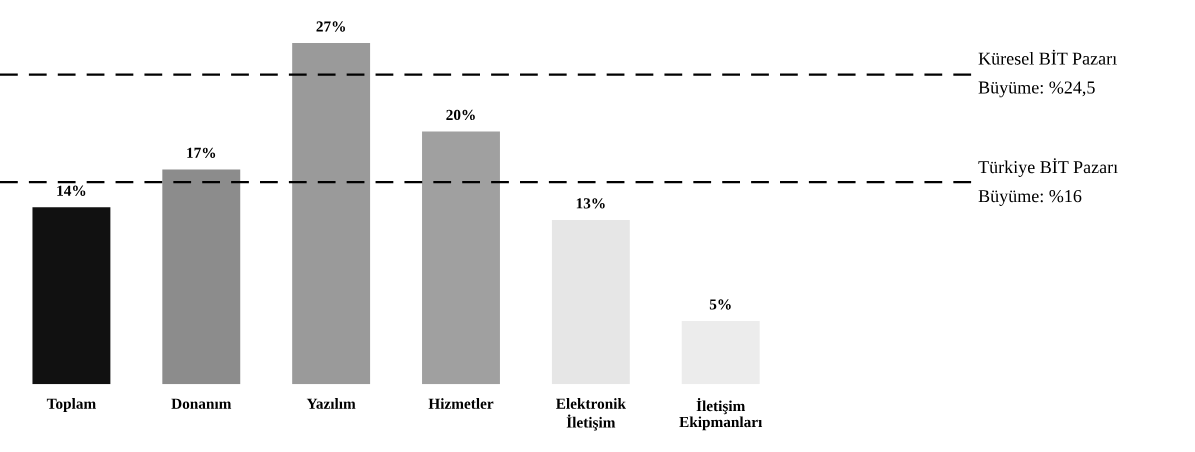 The width and height of the screenshot is (1195, 452). What do you see at coordinates (720, 304) in the screenshot?
I see `data-label: 5%` at bounding box center [720, 304].